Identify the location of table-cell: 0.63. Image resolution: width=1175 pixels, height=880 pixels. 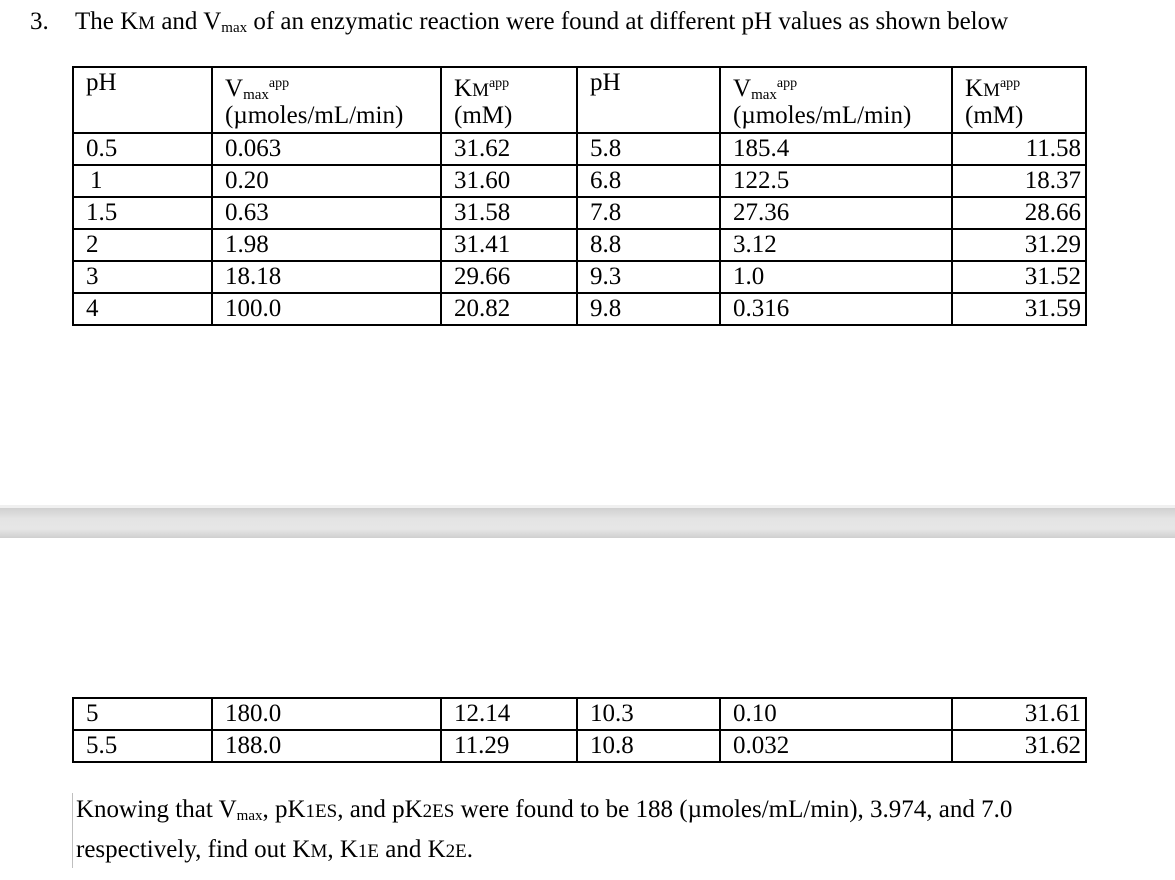
(326, 213).